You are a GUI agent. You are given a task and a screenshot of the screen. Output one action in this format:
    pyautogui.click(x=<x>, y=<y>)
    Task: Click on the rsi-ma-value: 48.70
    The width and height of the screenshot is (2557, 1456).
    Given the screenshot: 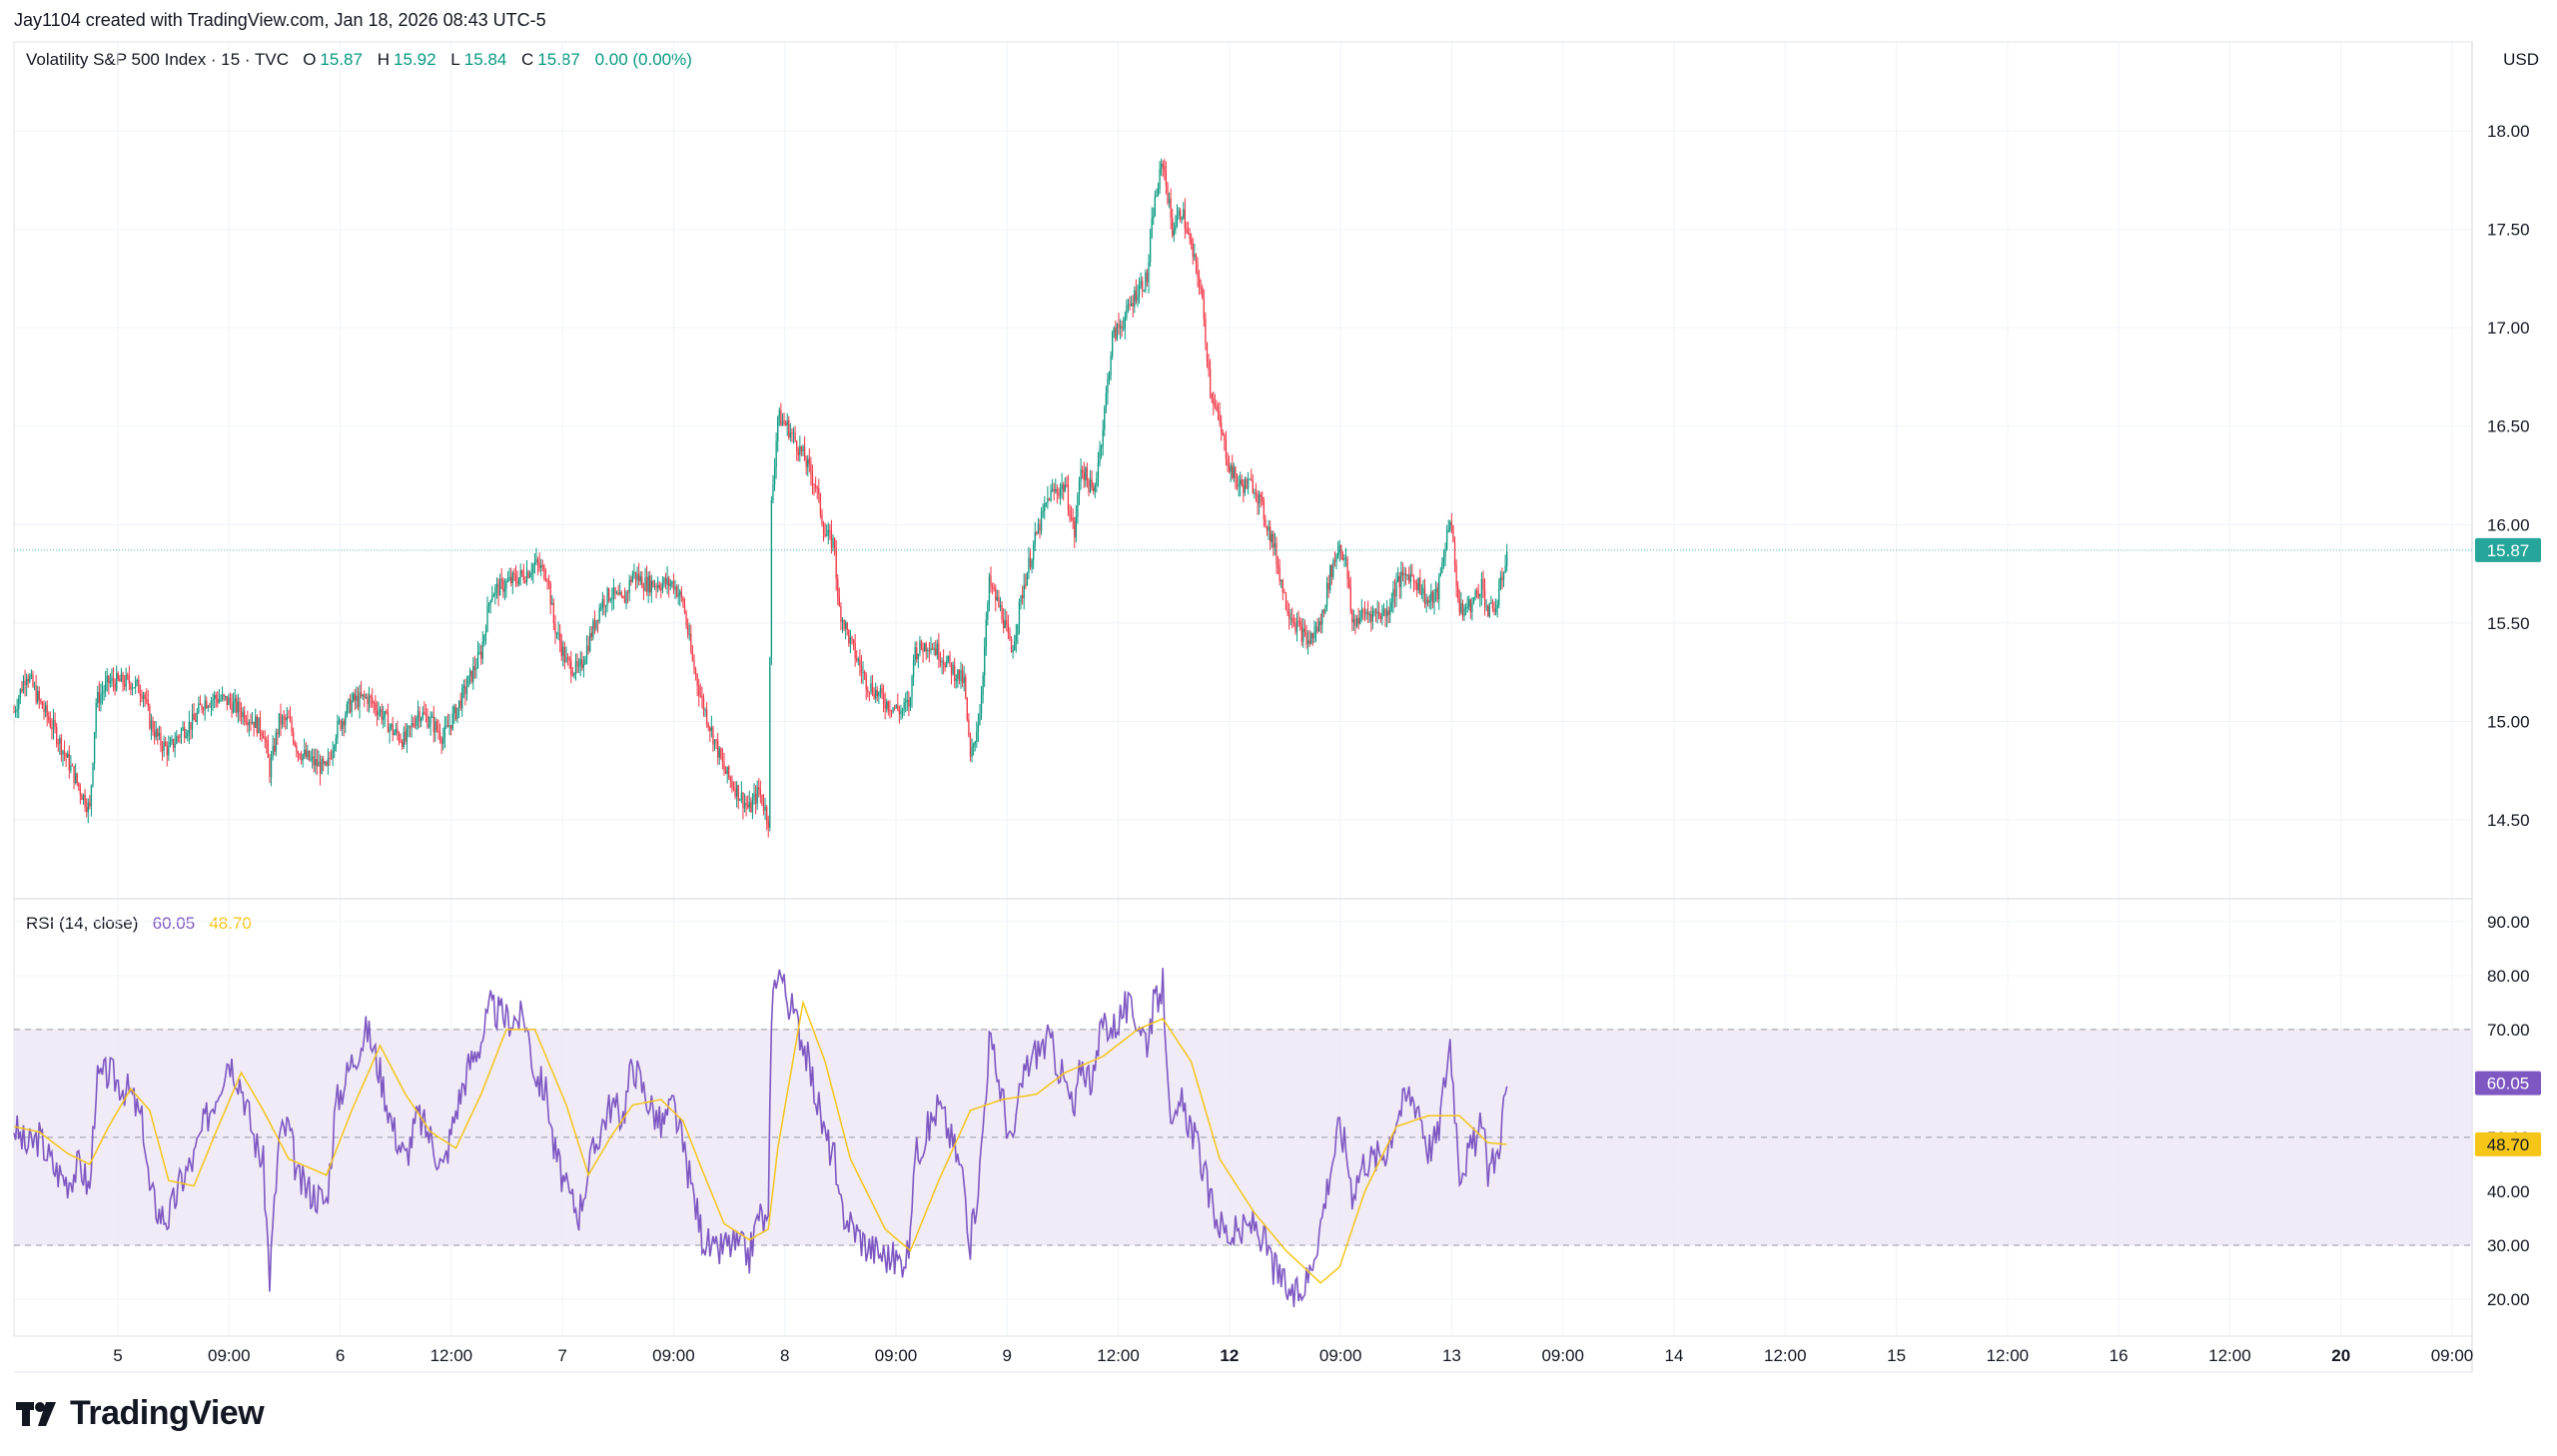 What is the action you would take?
    pyautogui.click(x=230, y=923)
    